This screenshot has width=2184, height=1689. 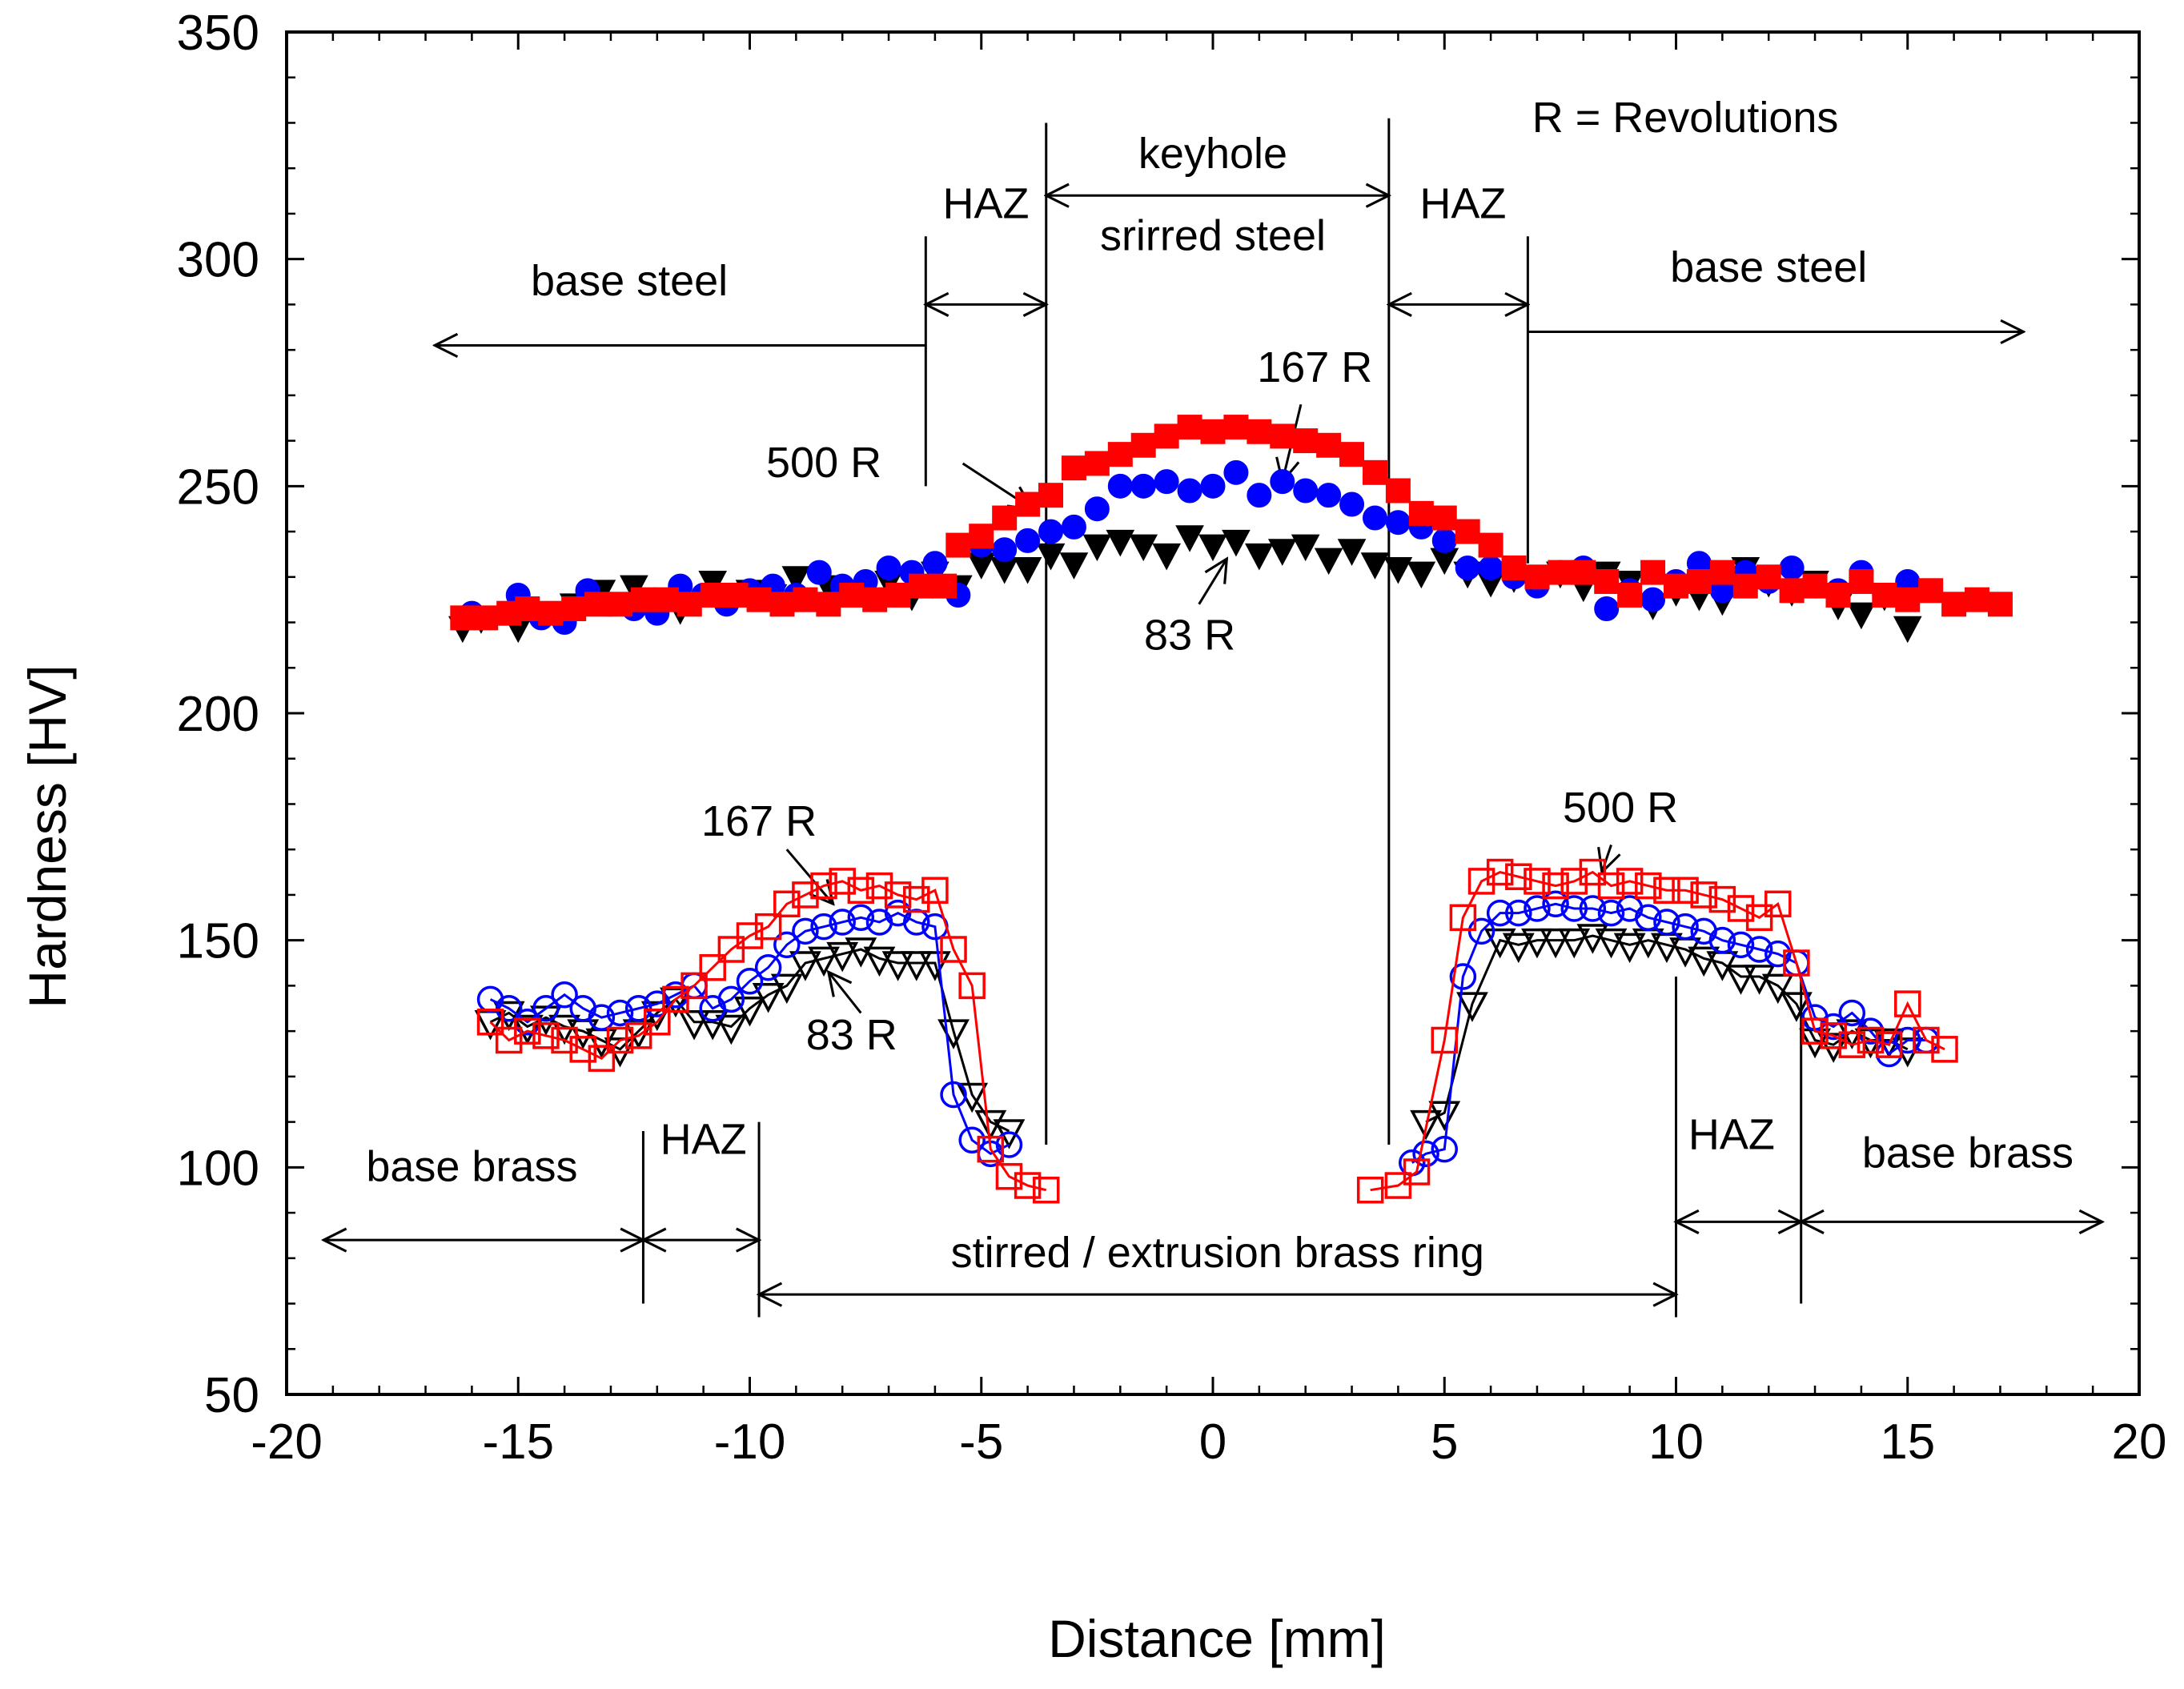 What do you see at coordinates (231, 1395) in the screenshot?
I see `y-tick-label: 50` at bounding box center [231, 1395].